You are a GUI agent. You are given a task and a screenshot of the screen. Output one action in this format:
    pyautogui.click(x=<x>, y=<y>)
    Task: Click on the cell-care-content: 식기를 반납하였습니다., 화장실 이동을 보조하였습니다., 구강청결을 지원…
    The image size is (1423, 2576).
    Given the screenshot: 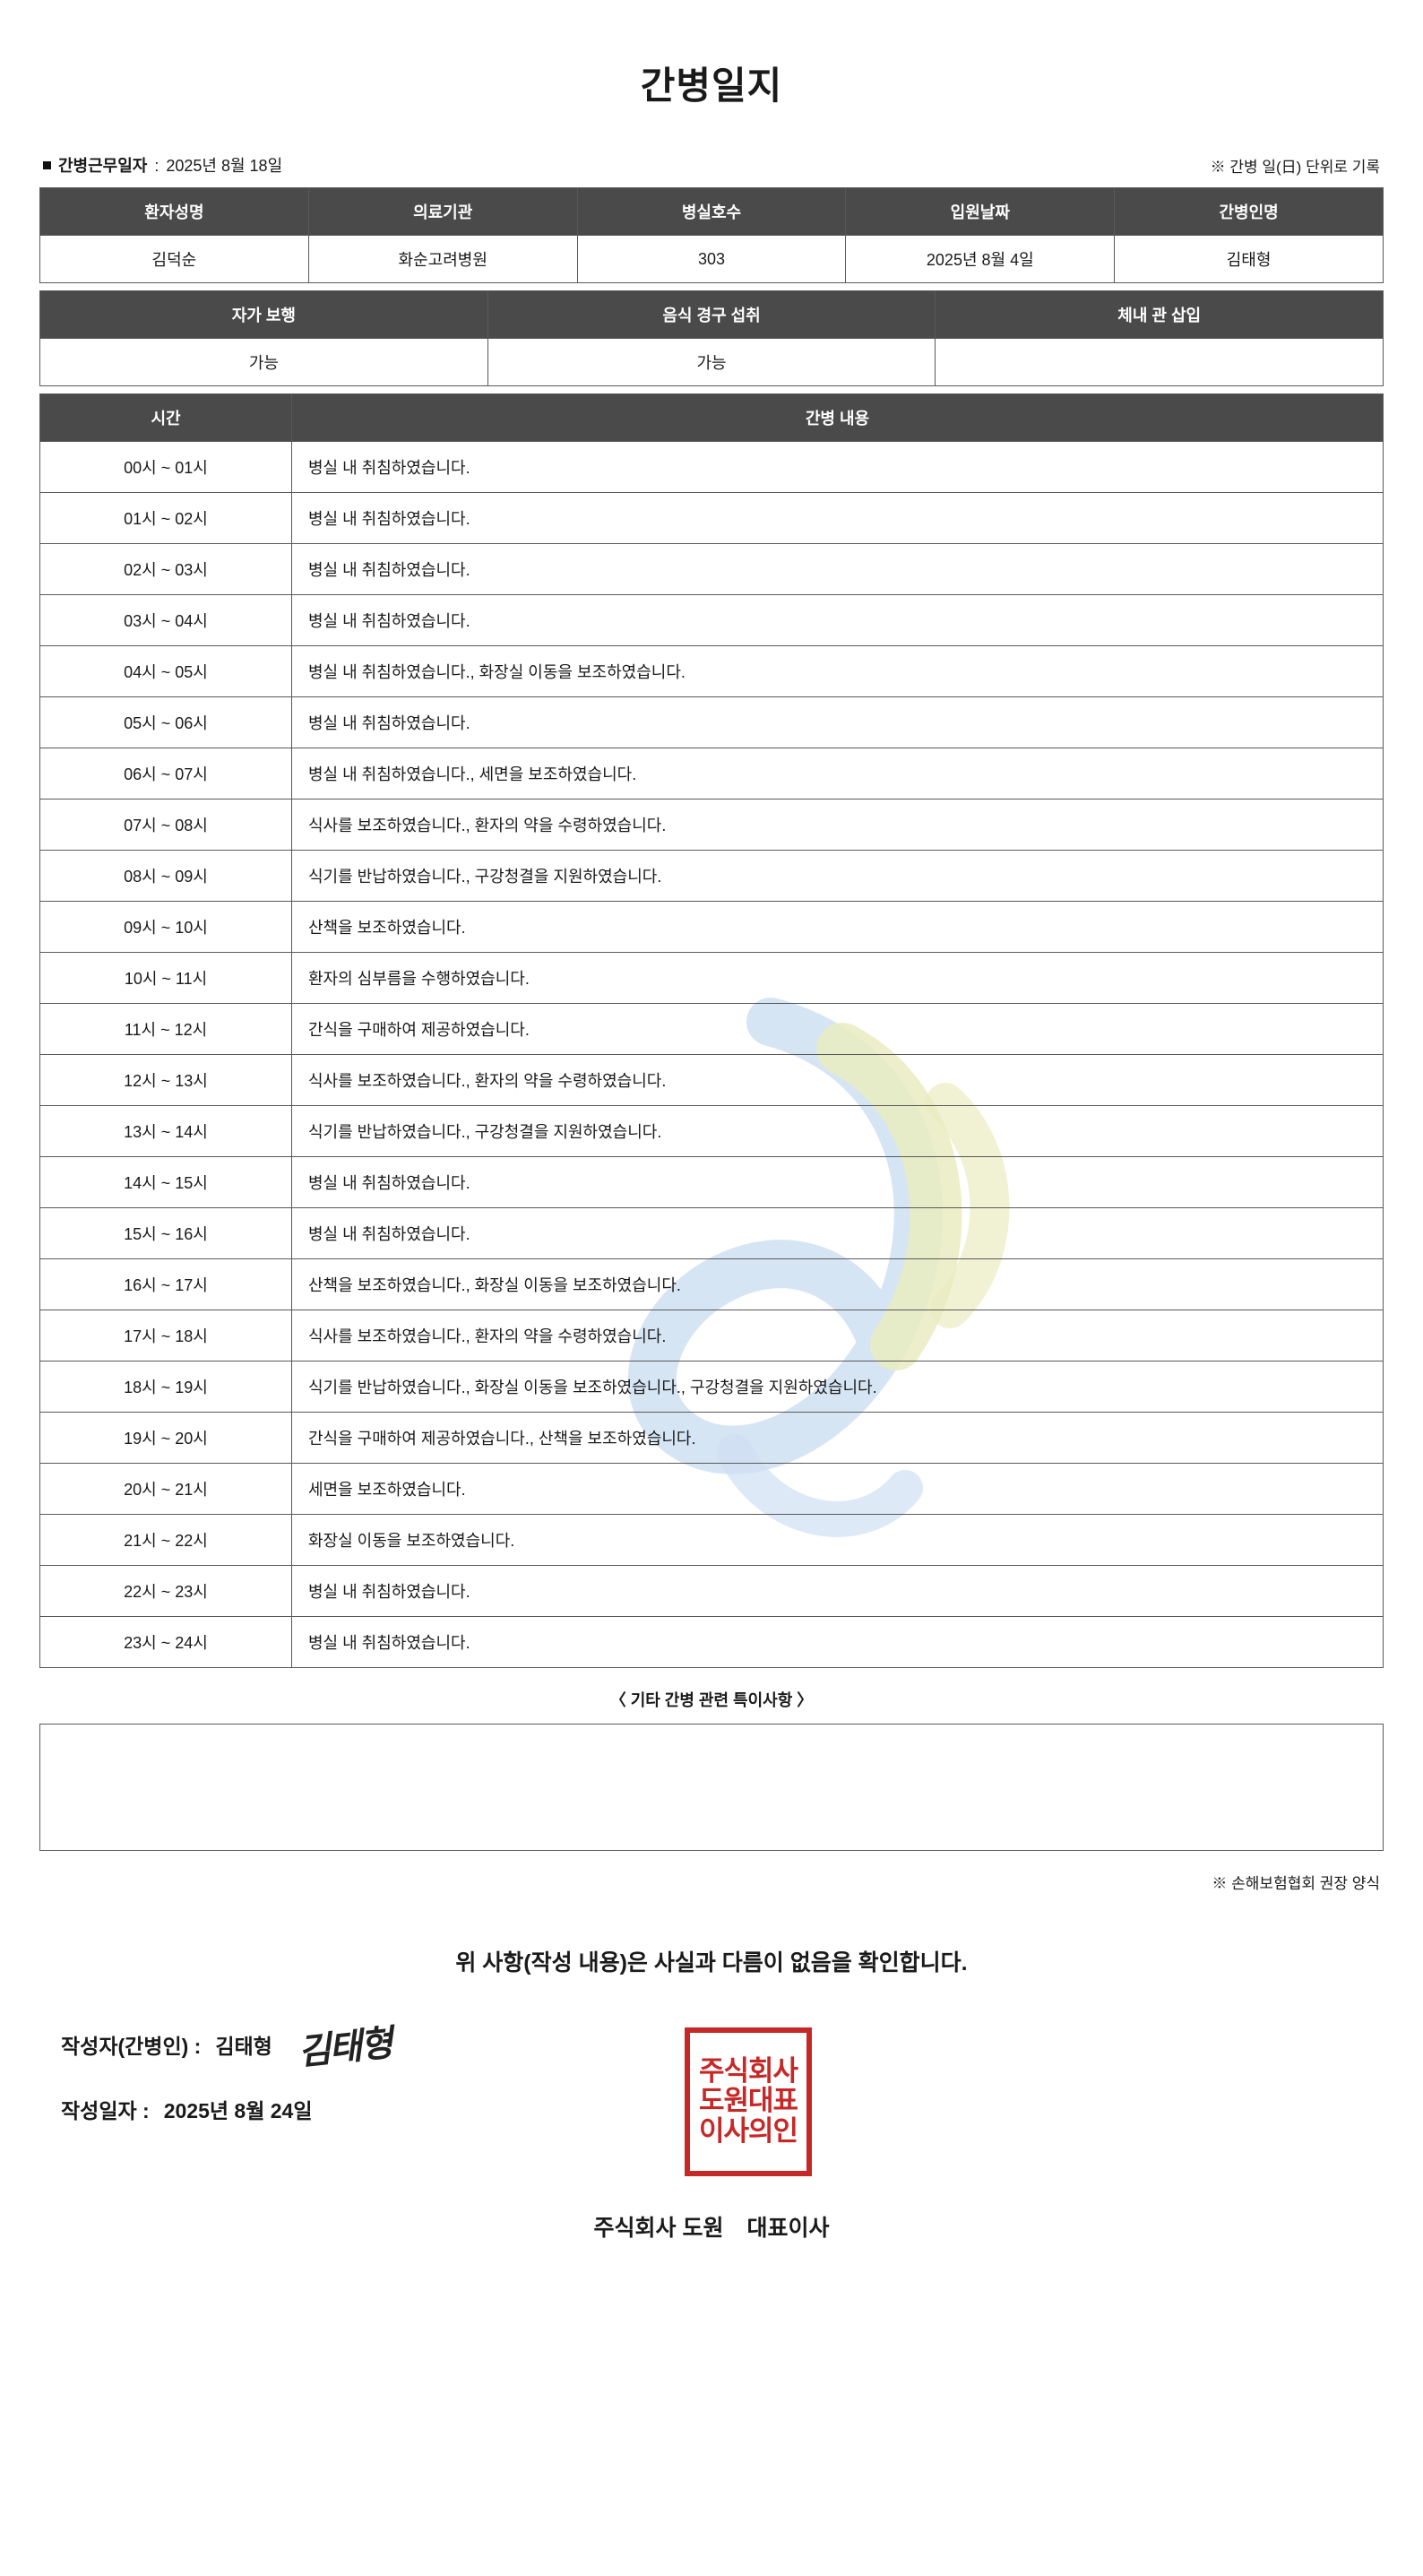 What is the action you would take?
    pyautogui.click(x=837, y=1387)
    